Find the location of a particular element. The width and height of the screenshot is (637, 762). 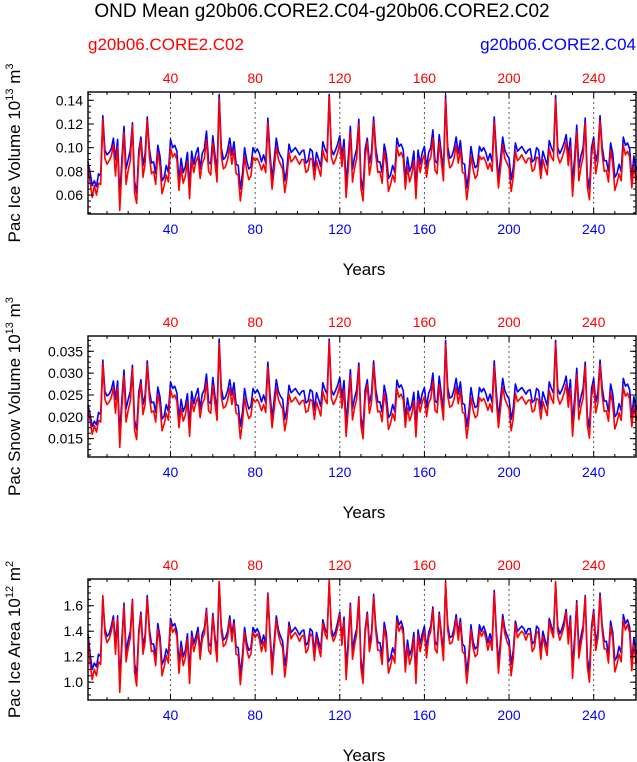

y-tick-label: 0.030 is located at coordinates (65, 373).